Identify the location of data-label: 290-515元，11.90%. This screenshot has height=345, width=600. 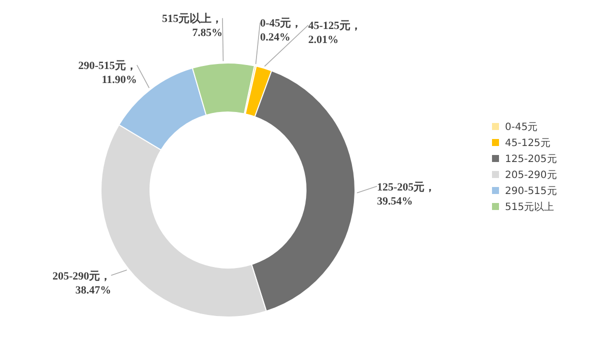
(107, 73).